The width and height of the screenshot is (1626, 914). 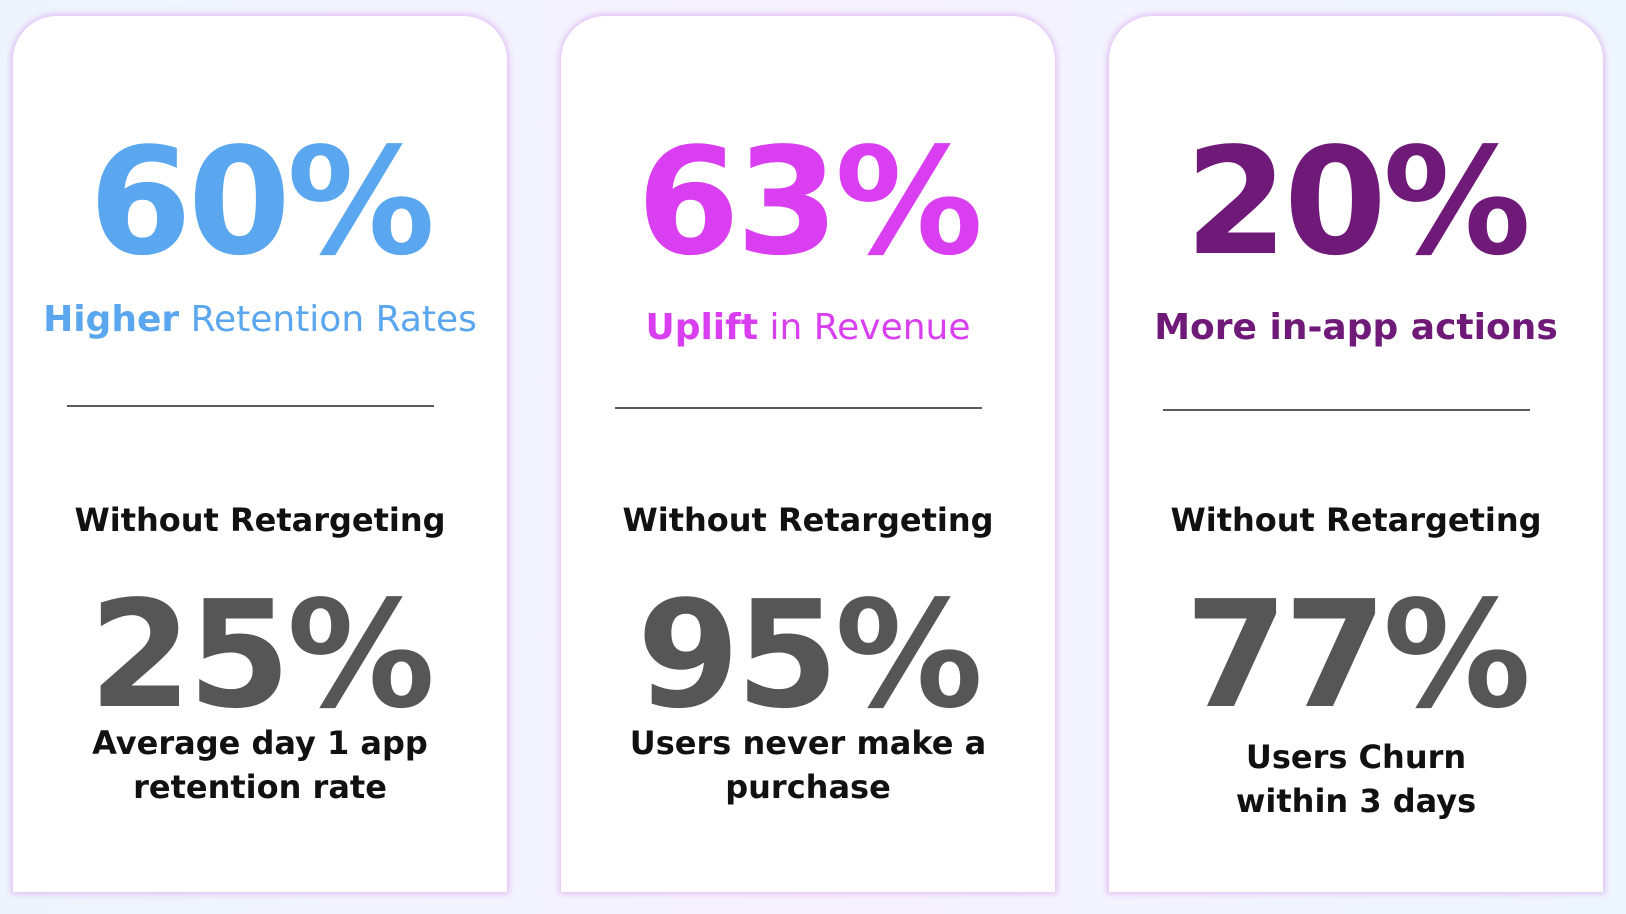 What do you see at coordinates (808, 743) in the screenshot?
I see `caption-line: Users never make a` at bounding box center [808, 743].